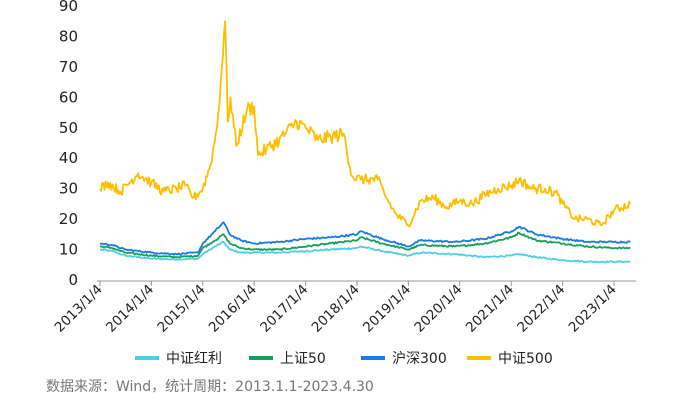  I want to click on legend-label: 中证红利, so click(194, 359).